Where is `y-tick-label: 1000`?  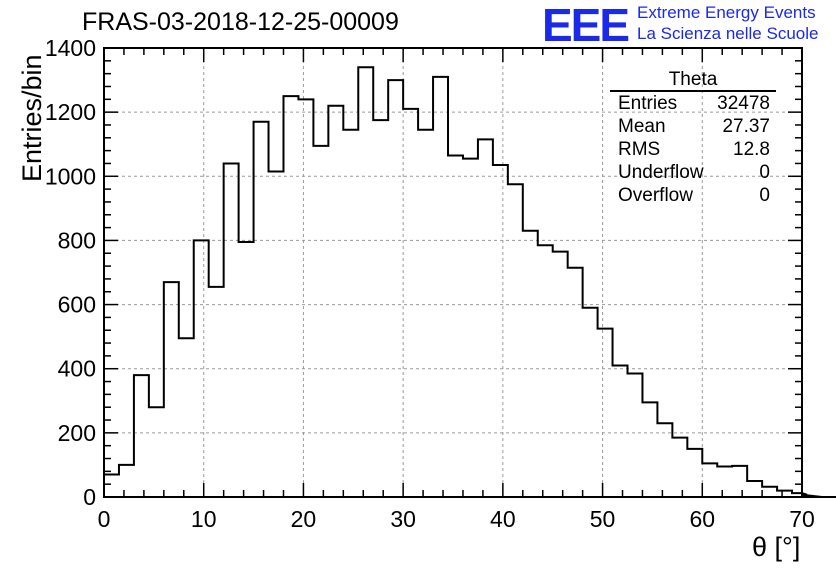
y-tick-label: 1000 is located at coordinates (70, 176).